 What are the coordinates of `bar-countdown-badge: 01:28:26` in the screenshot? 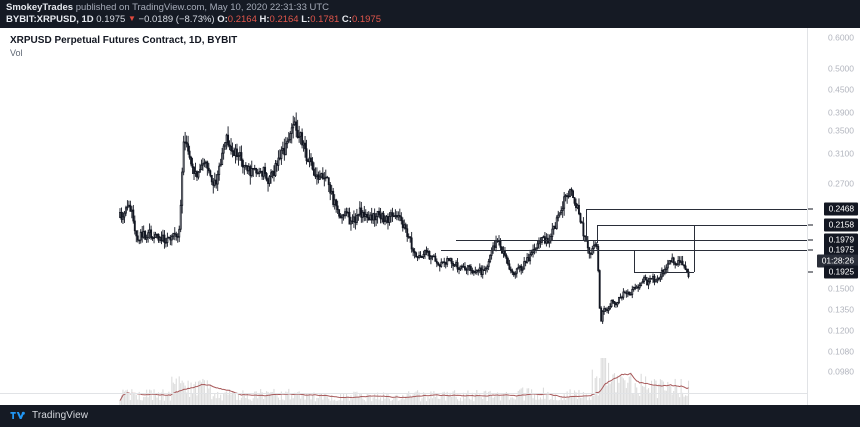 It's located at (837, 261).